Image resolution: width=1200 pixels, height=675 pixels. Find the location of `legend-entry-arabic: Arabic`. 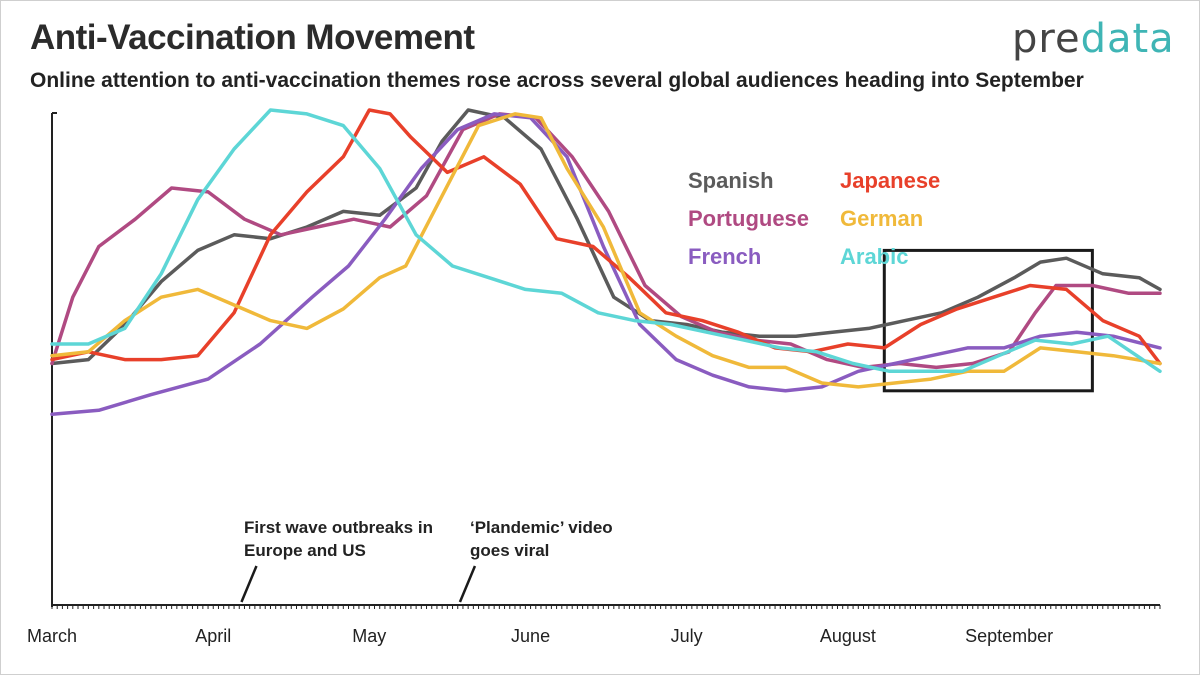

legend-entry-arabic: Arabic is located at coordinates (874, 256).